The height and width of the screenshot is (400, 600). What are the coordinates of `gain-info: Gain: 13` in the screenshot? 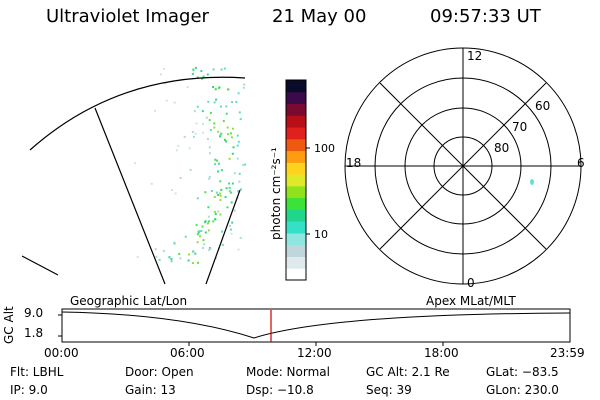 It's located at (150, 390).